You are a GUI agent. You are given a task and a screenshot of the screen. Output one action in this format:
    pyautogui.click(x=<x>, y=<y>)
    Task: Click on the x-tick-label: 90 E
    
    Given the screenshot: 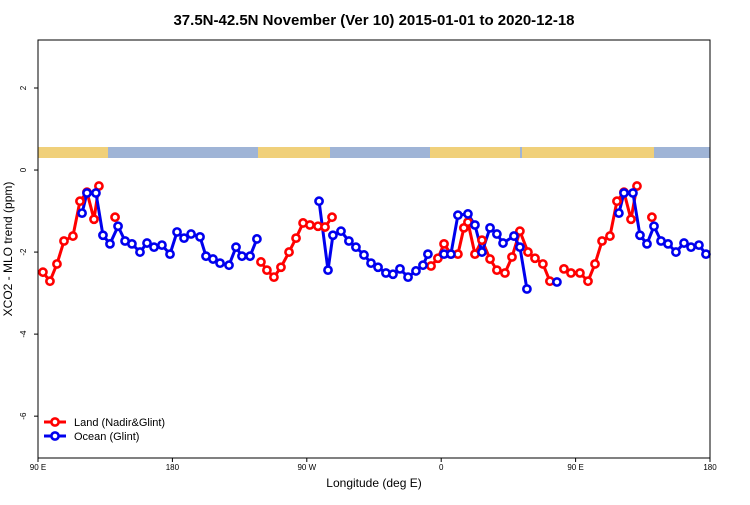 What is the action you would take?
    pyautogui.click(x=575, y=467)
    